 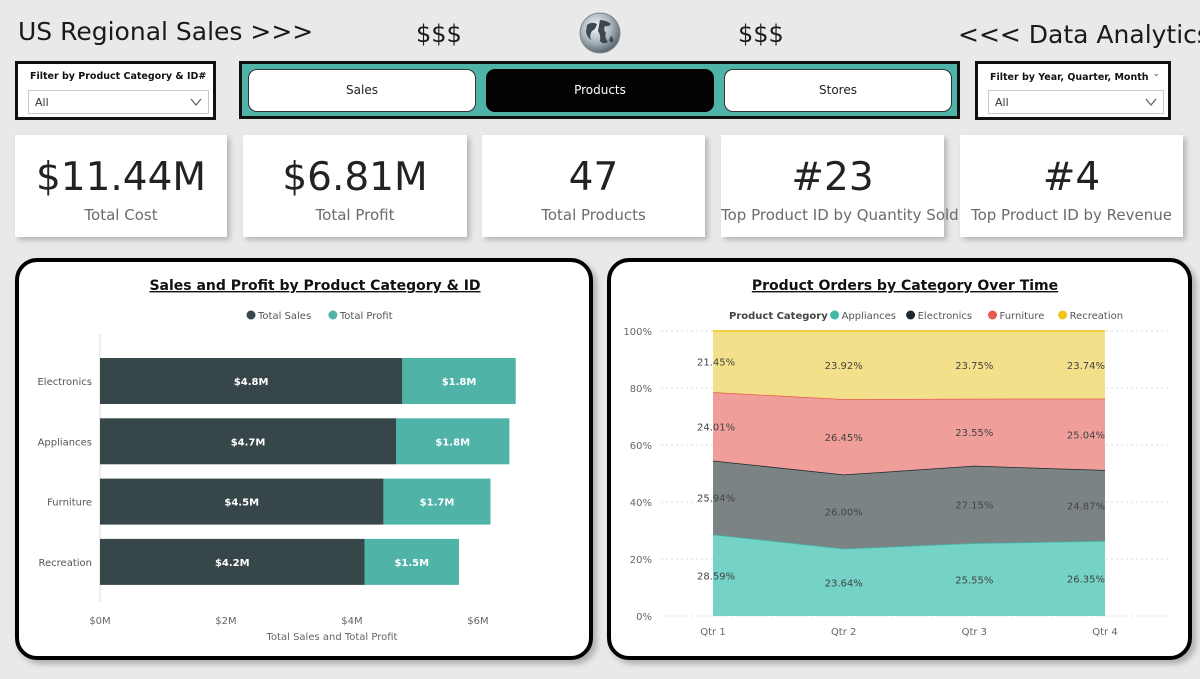 What do you see at coordinates (974, 433) in the screenshot?
I see `data-label: 23.55%` at bounding box center [974, 433].